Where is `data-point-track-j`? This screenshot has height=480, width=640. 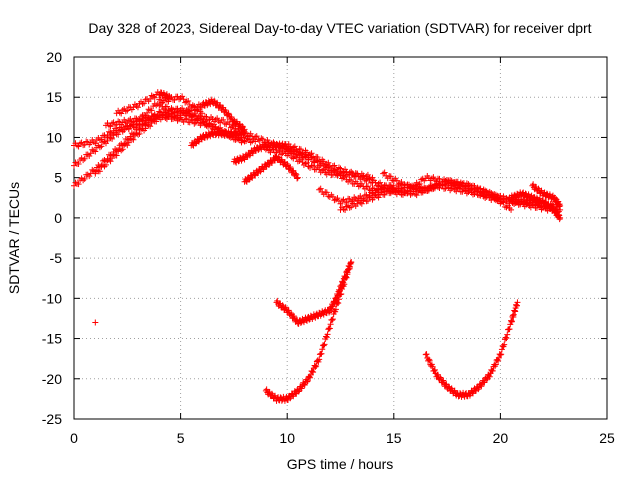 data-point-track-j is located at coordinates (334, 165).